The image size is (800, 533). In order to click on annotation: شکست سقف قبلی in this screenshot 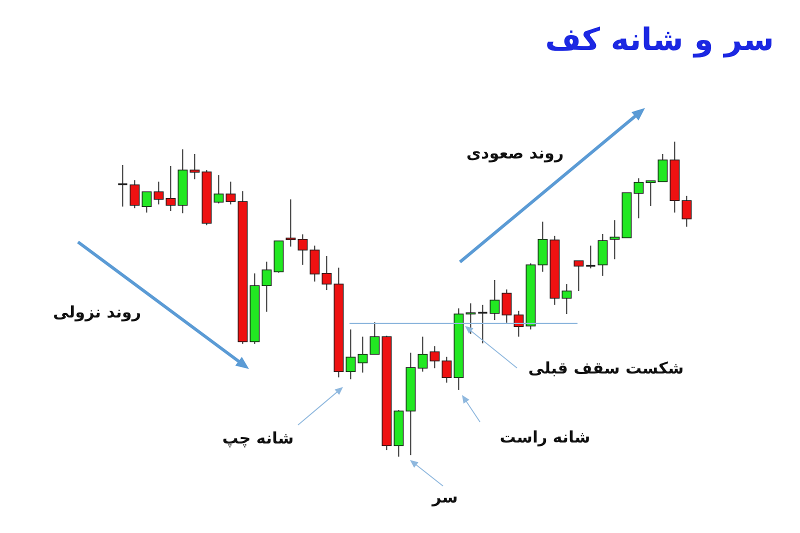, I will do `click(606, 368)`.